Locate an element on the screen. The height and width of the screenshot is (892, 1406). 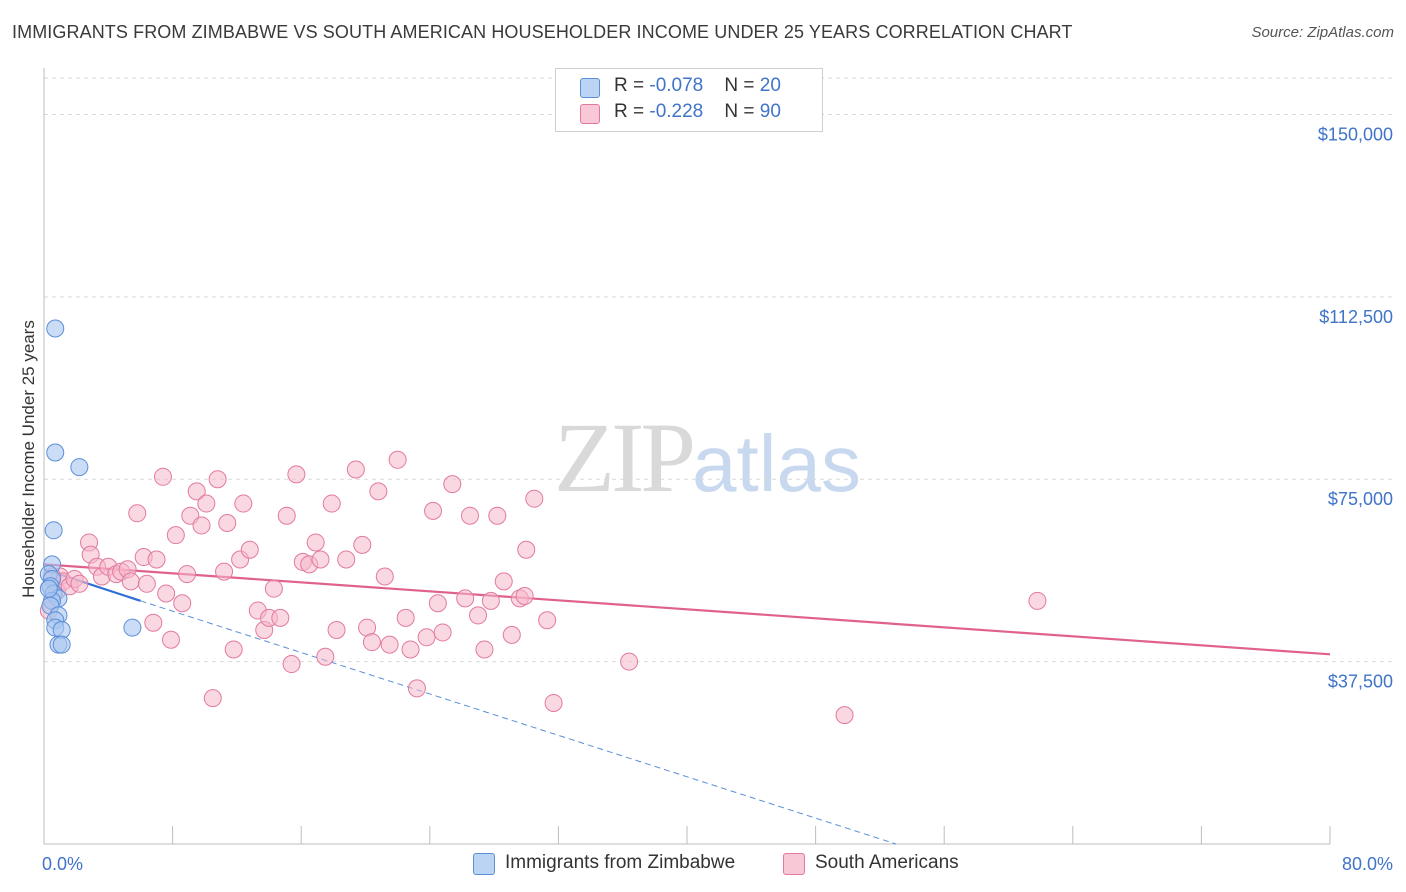
correlation-legend: R = -0.078 N = 20 R = -0.228 N = 90 is located at coordinates (689, 100).